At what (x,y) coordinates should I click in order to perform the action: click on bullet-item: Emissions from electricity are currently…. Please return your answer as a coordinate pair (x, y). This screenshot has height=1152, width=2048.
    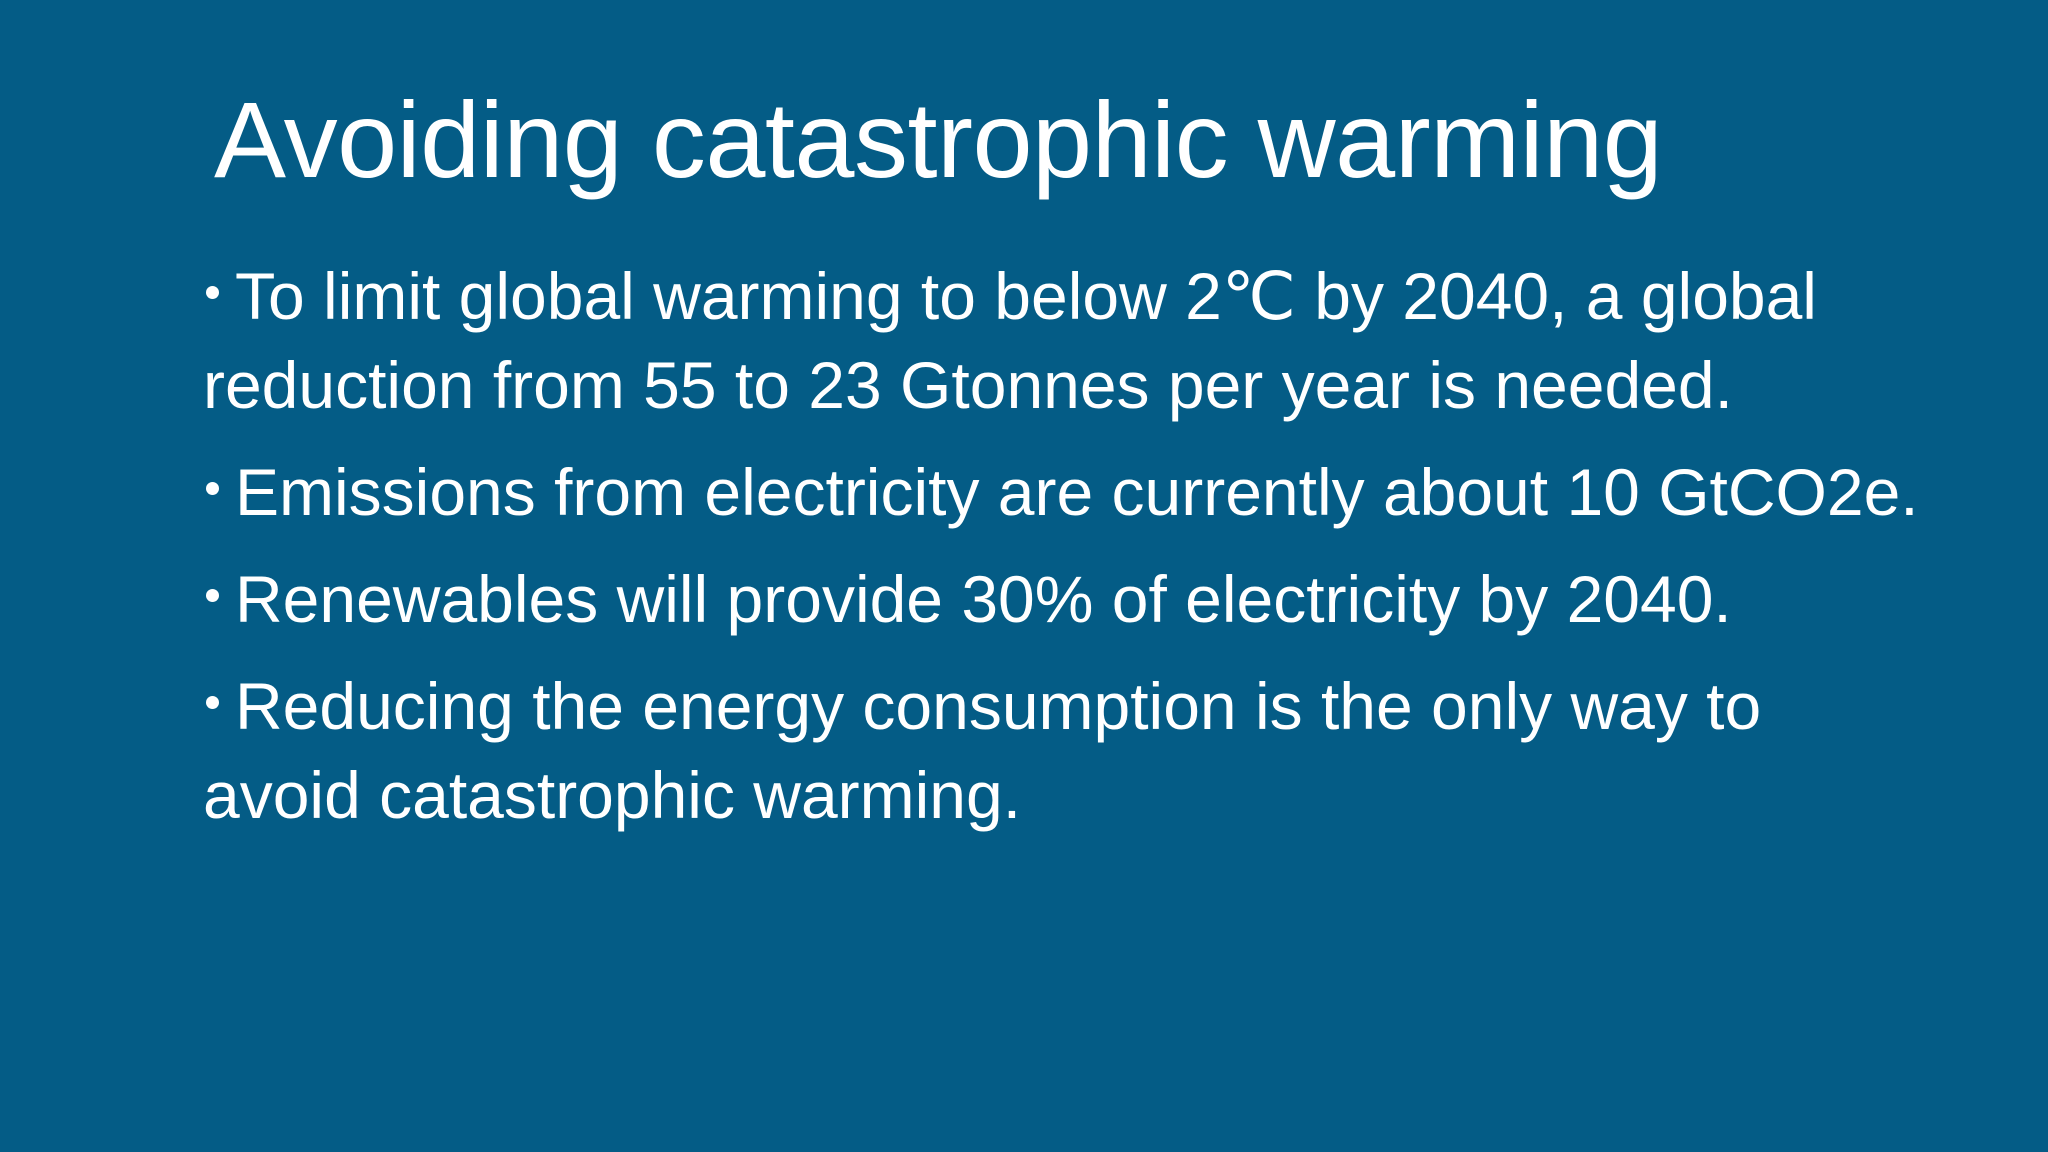
    Looking at the image, I should click on (1063, 492).